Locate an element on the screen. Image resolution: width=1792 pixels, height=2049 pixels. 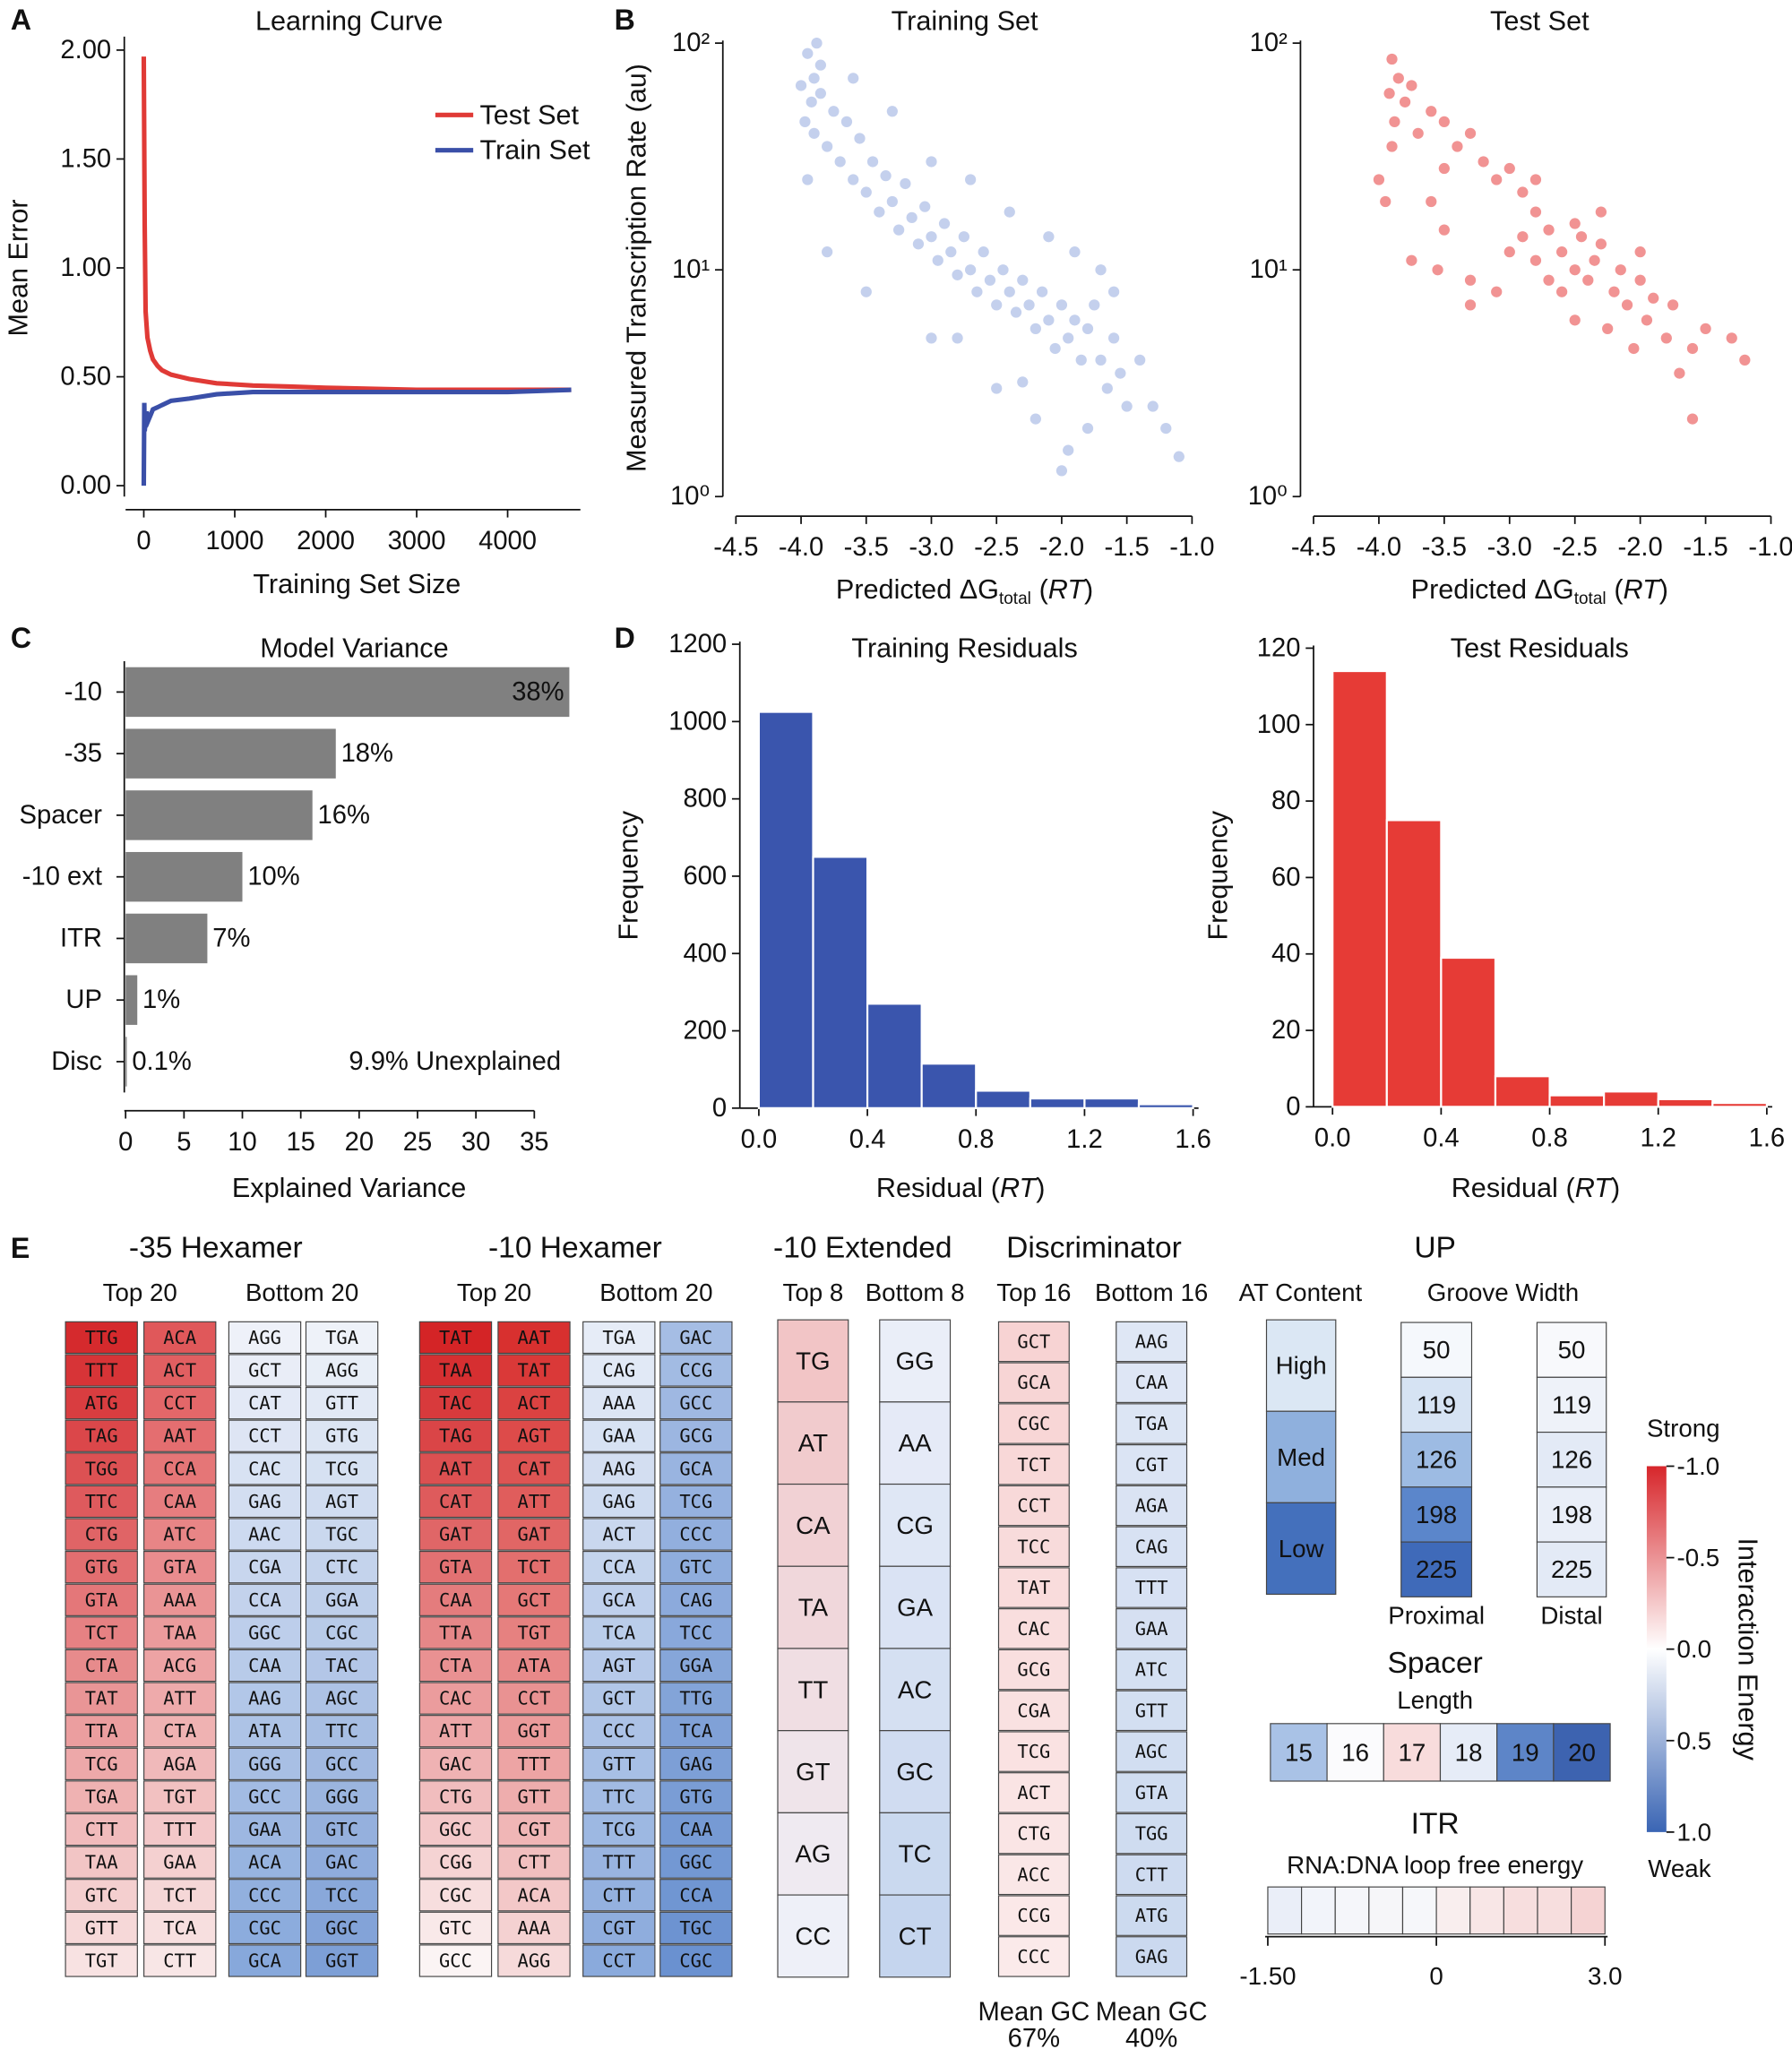
y-tick-label: 20 is located at coordinates (1286, 1030).